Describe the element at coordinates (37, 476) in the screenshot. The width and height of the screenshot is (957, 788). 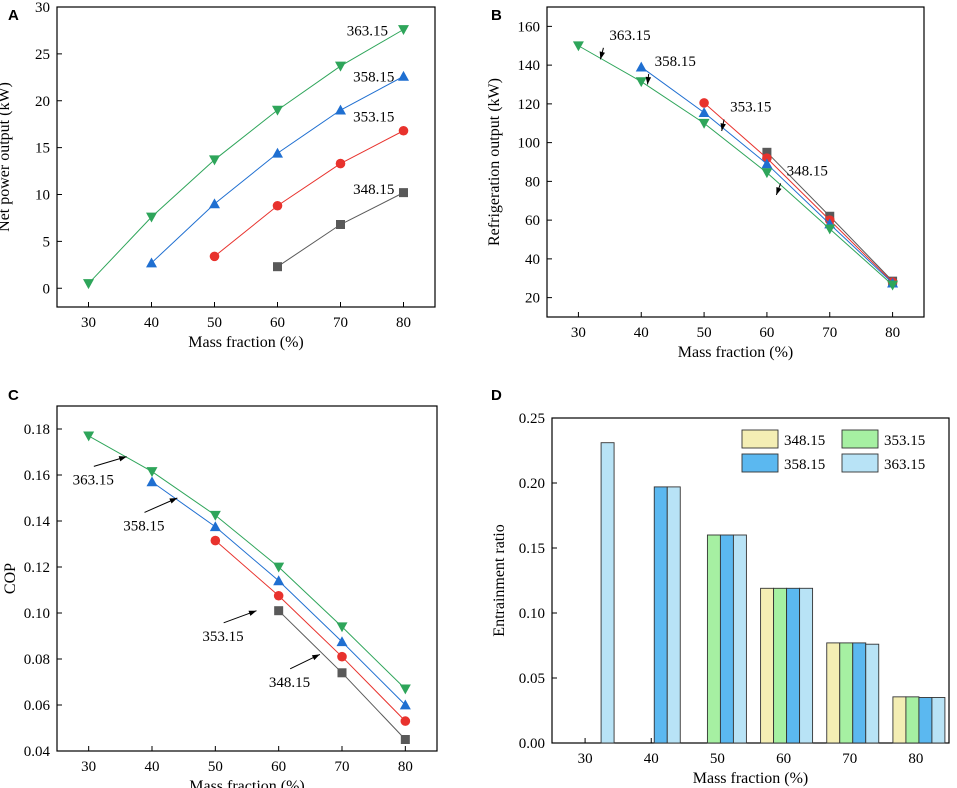
I see `y-tick-label: 0.16` at that location.